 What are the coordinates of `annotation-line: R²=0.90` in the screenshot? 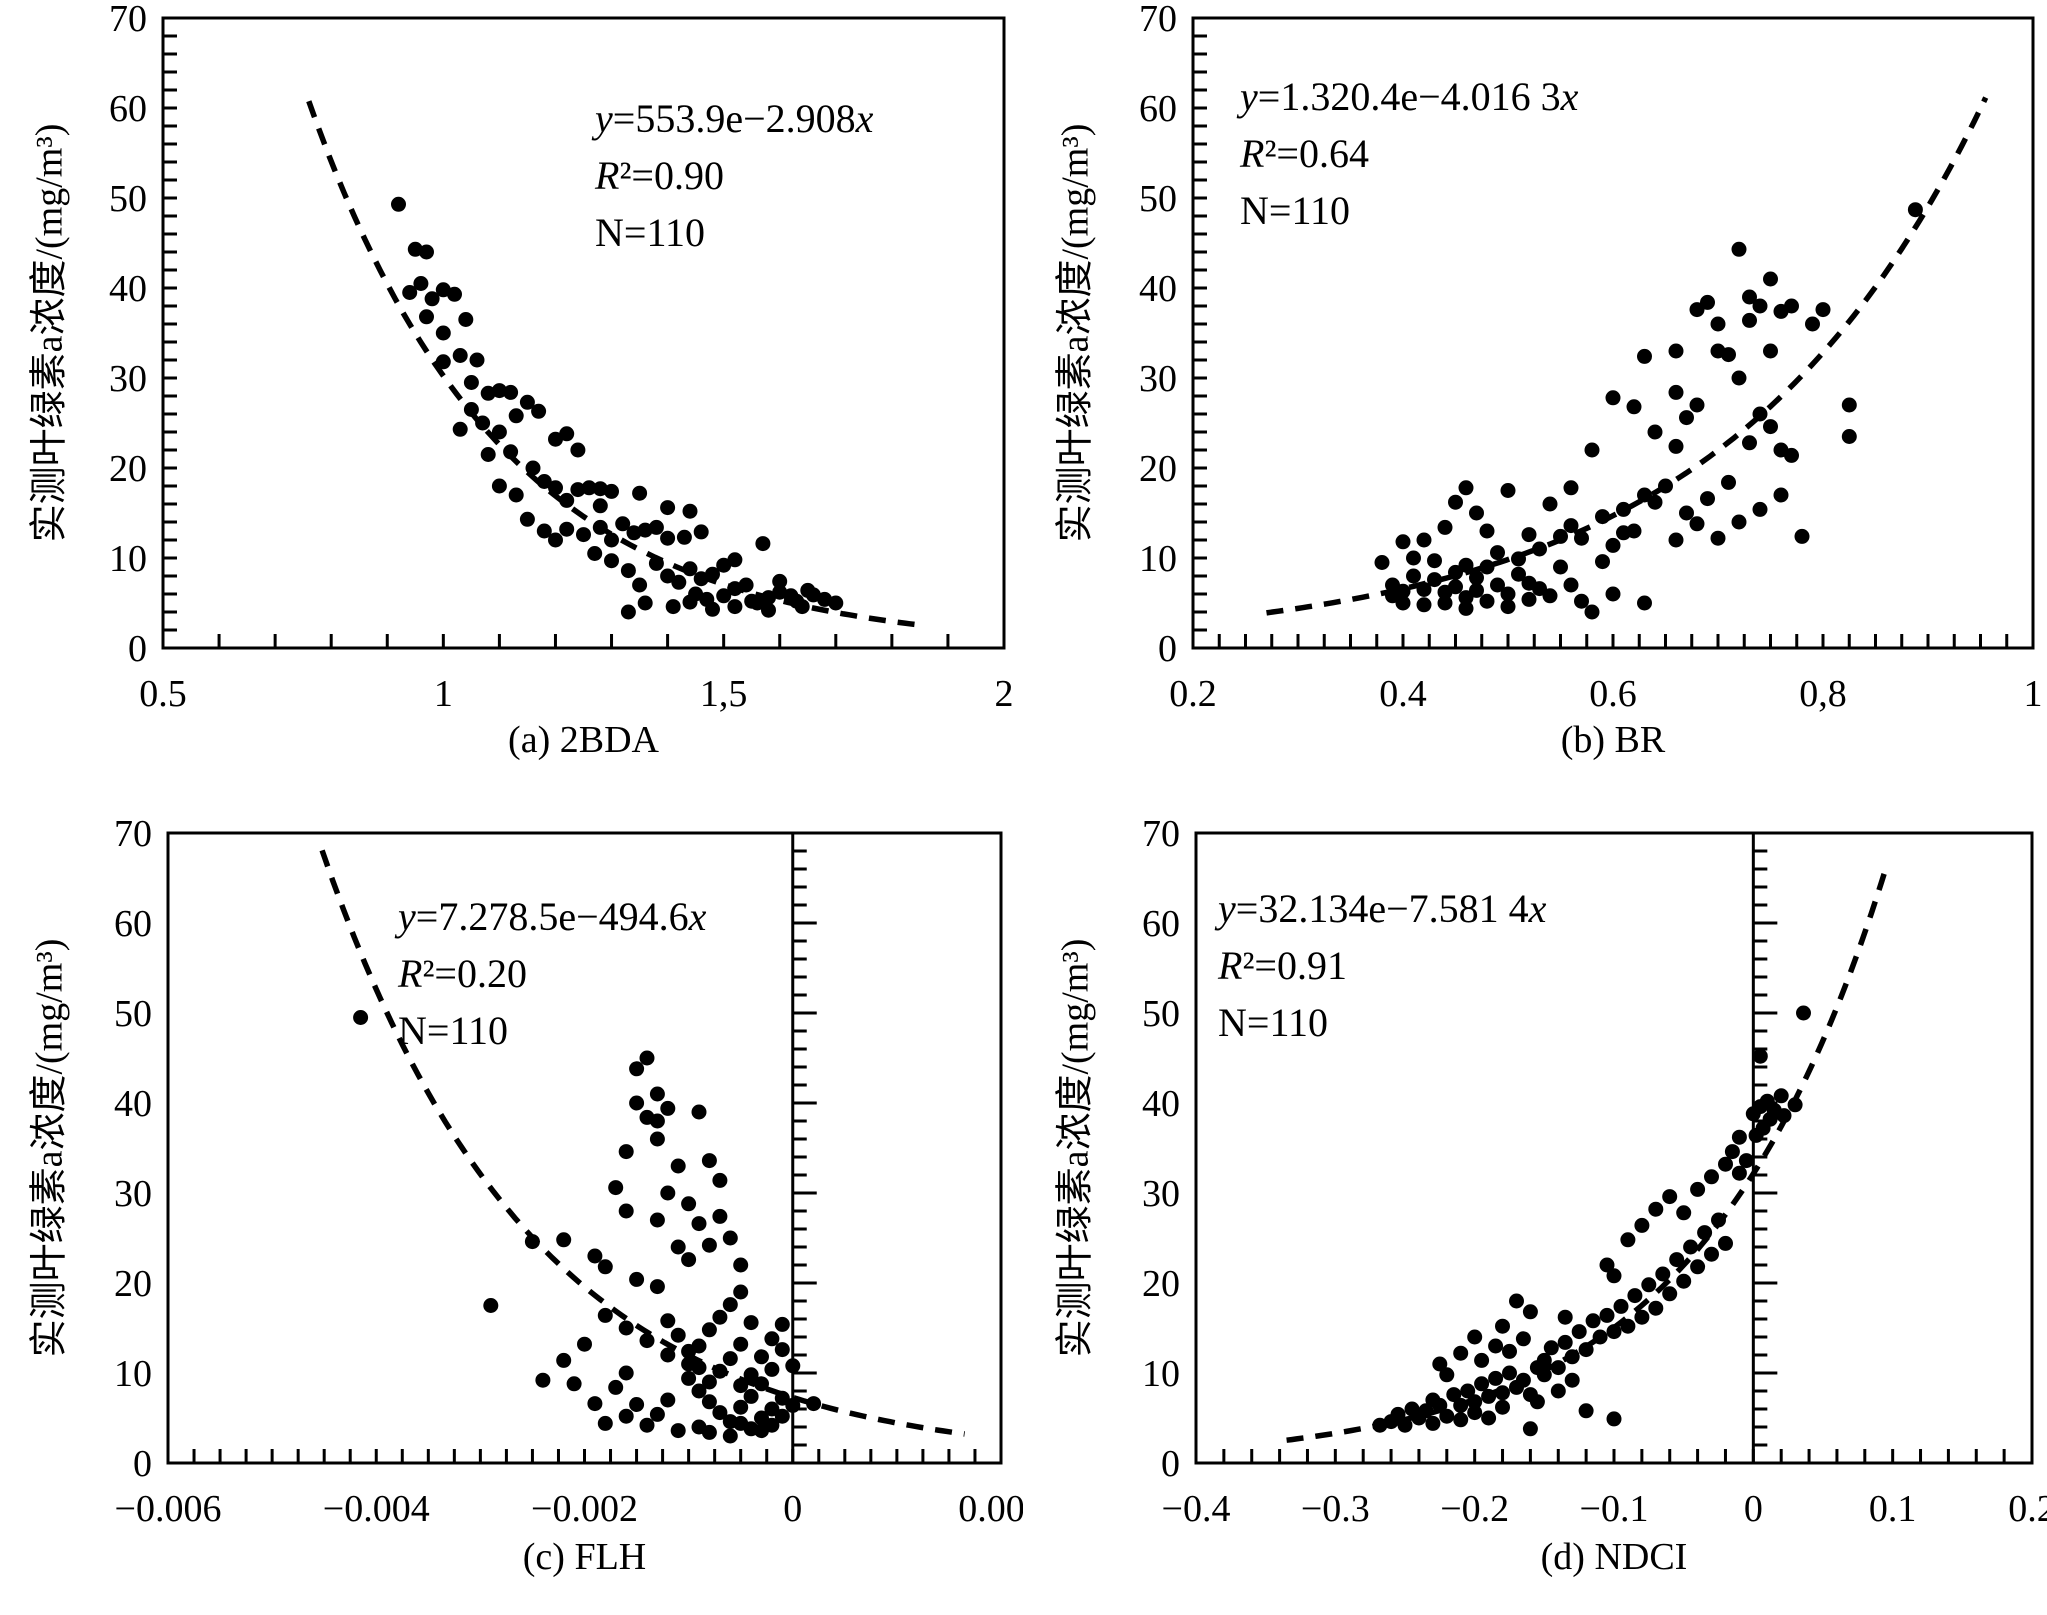 It's located at (659, 175).